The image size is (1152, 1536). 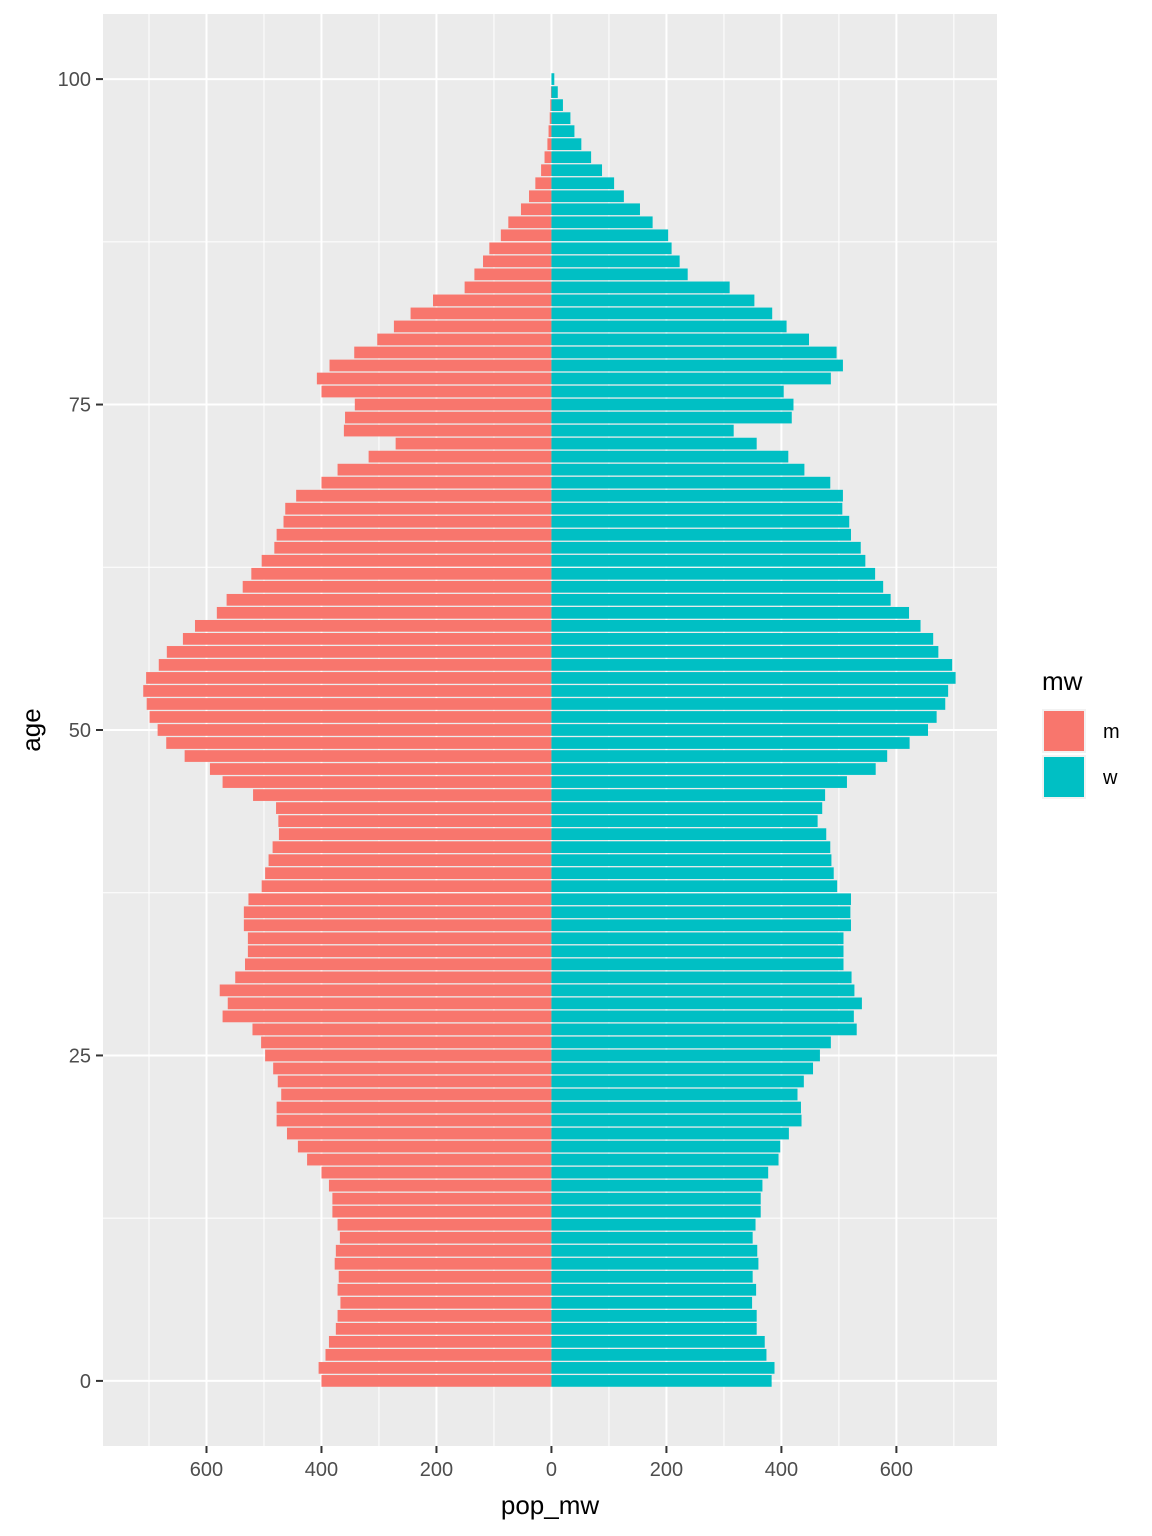 I want to click on legend: mw m w, so click(x=1081, y=732).